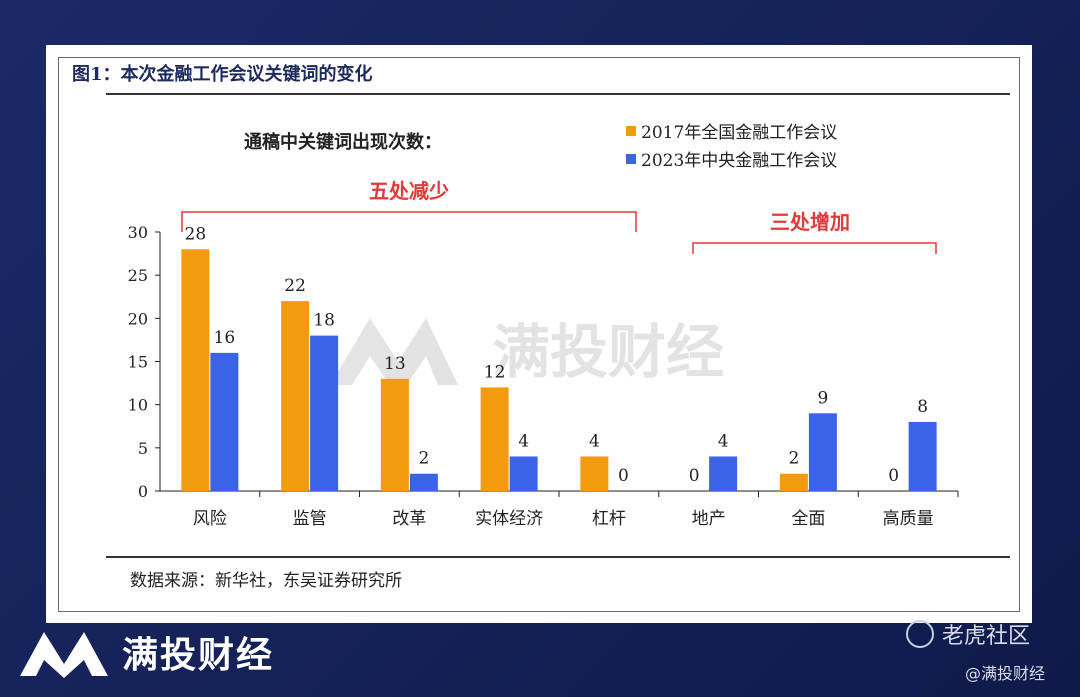  What do you see at coordinates (523, 441) in the screenshot?
I see `data-label-2023-4: 4` at bounding box center [523, 441].